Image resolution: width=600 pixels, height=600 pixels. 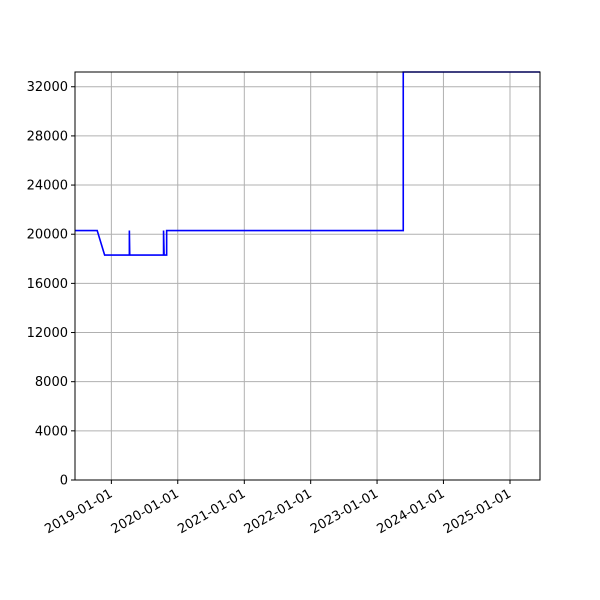 What do you see at coordinates (47, 235) in the screenshot?
I see `y-tick-label: 20000` at bounding box center [47, 235].